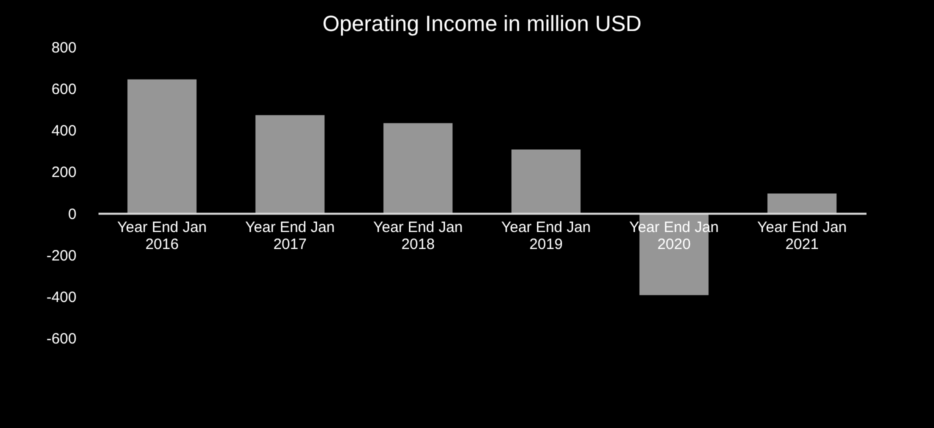 The image size is (934, 428). Describe the element at coordinates (61, 339) in the screenshot. I see `y-tick-label: -600` at that location.